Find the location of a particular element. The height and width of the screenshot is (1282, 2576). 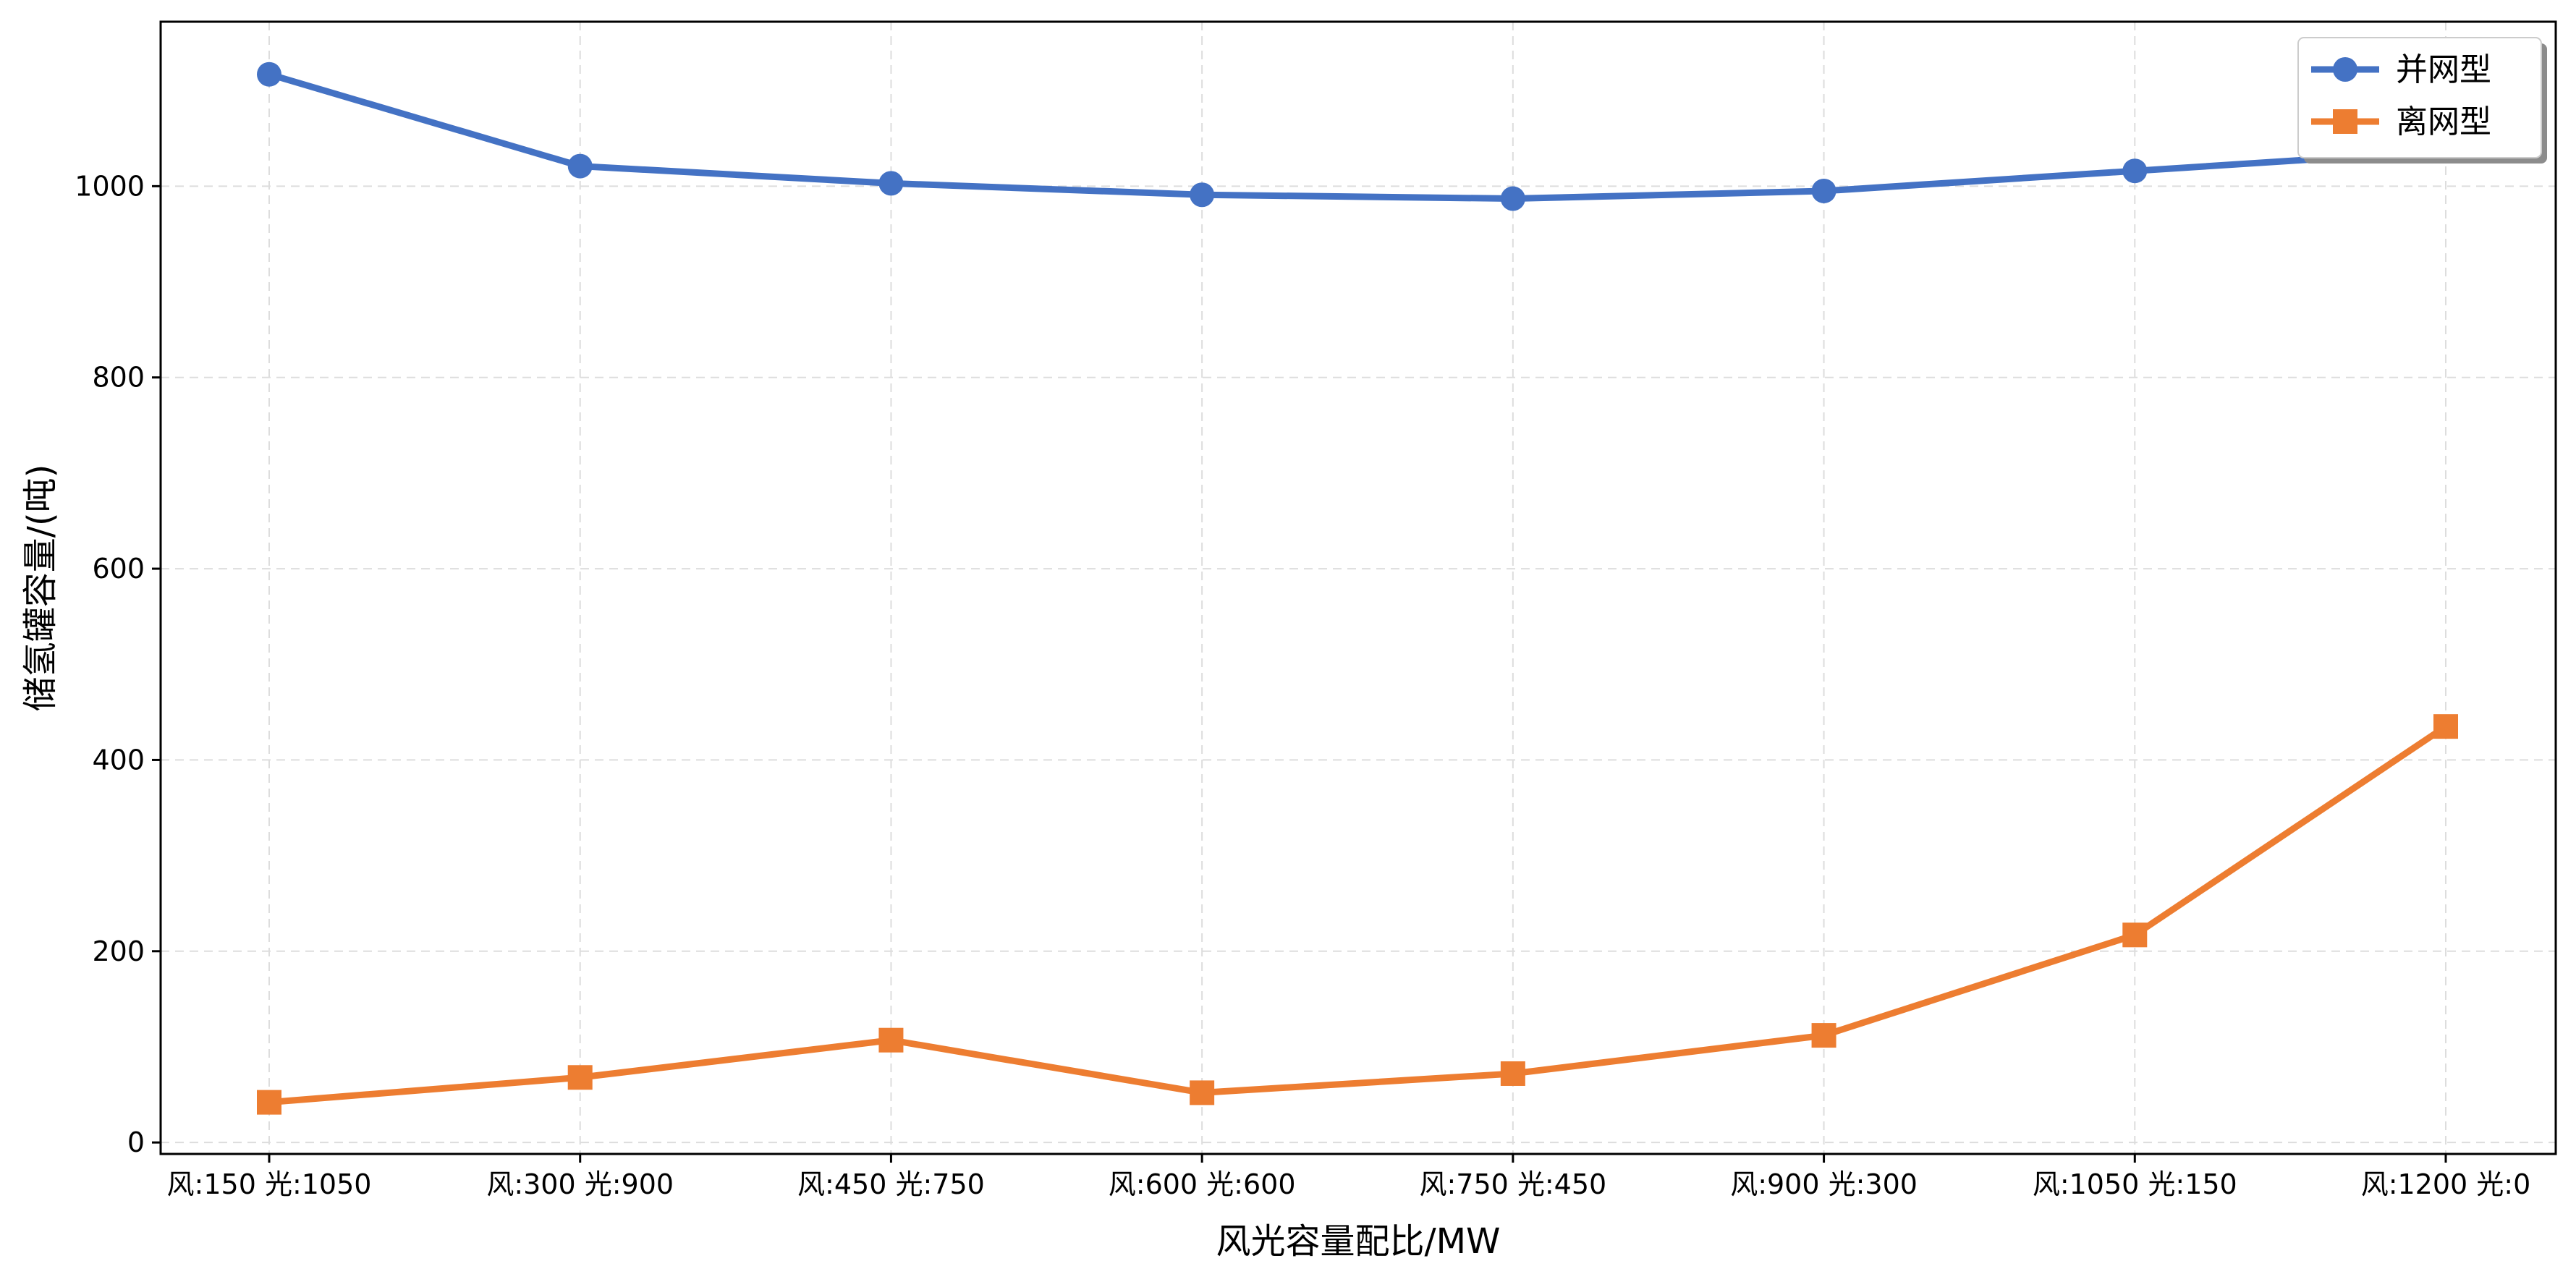

x-tick-label: 风:1200 光:0 is located at coordinates (2446, 1184).